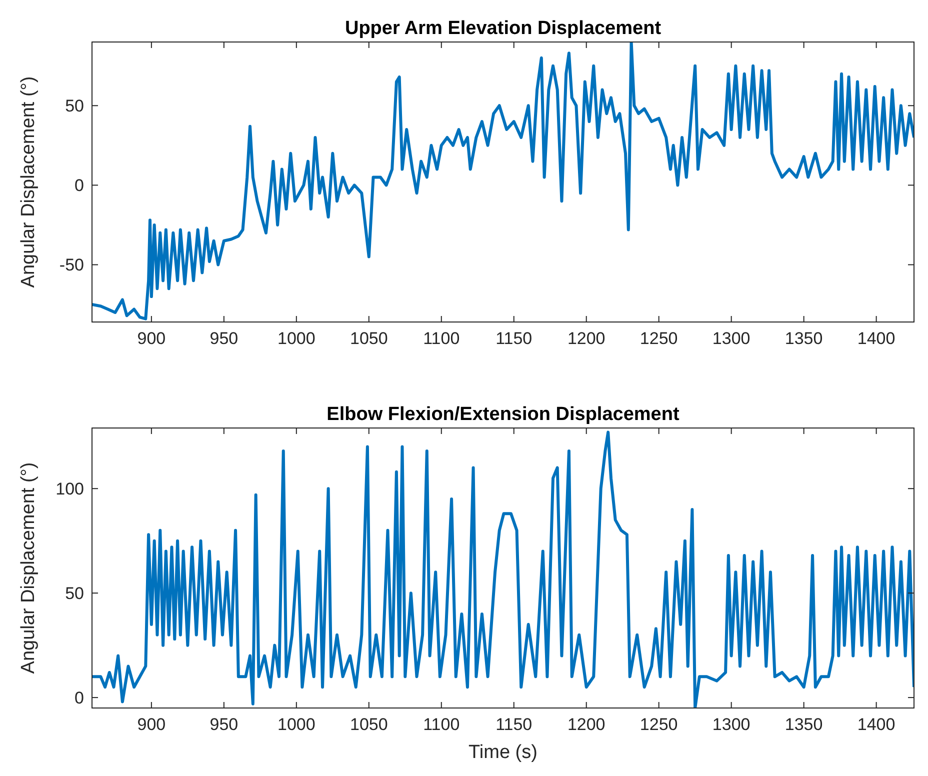  Describe the element at coordinates (503, 28) in the screenshot. I see `chart-title: Upper Arm Elevation Displacement` at that location.